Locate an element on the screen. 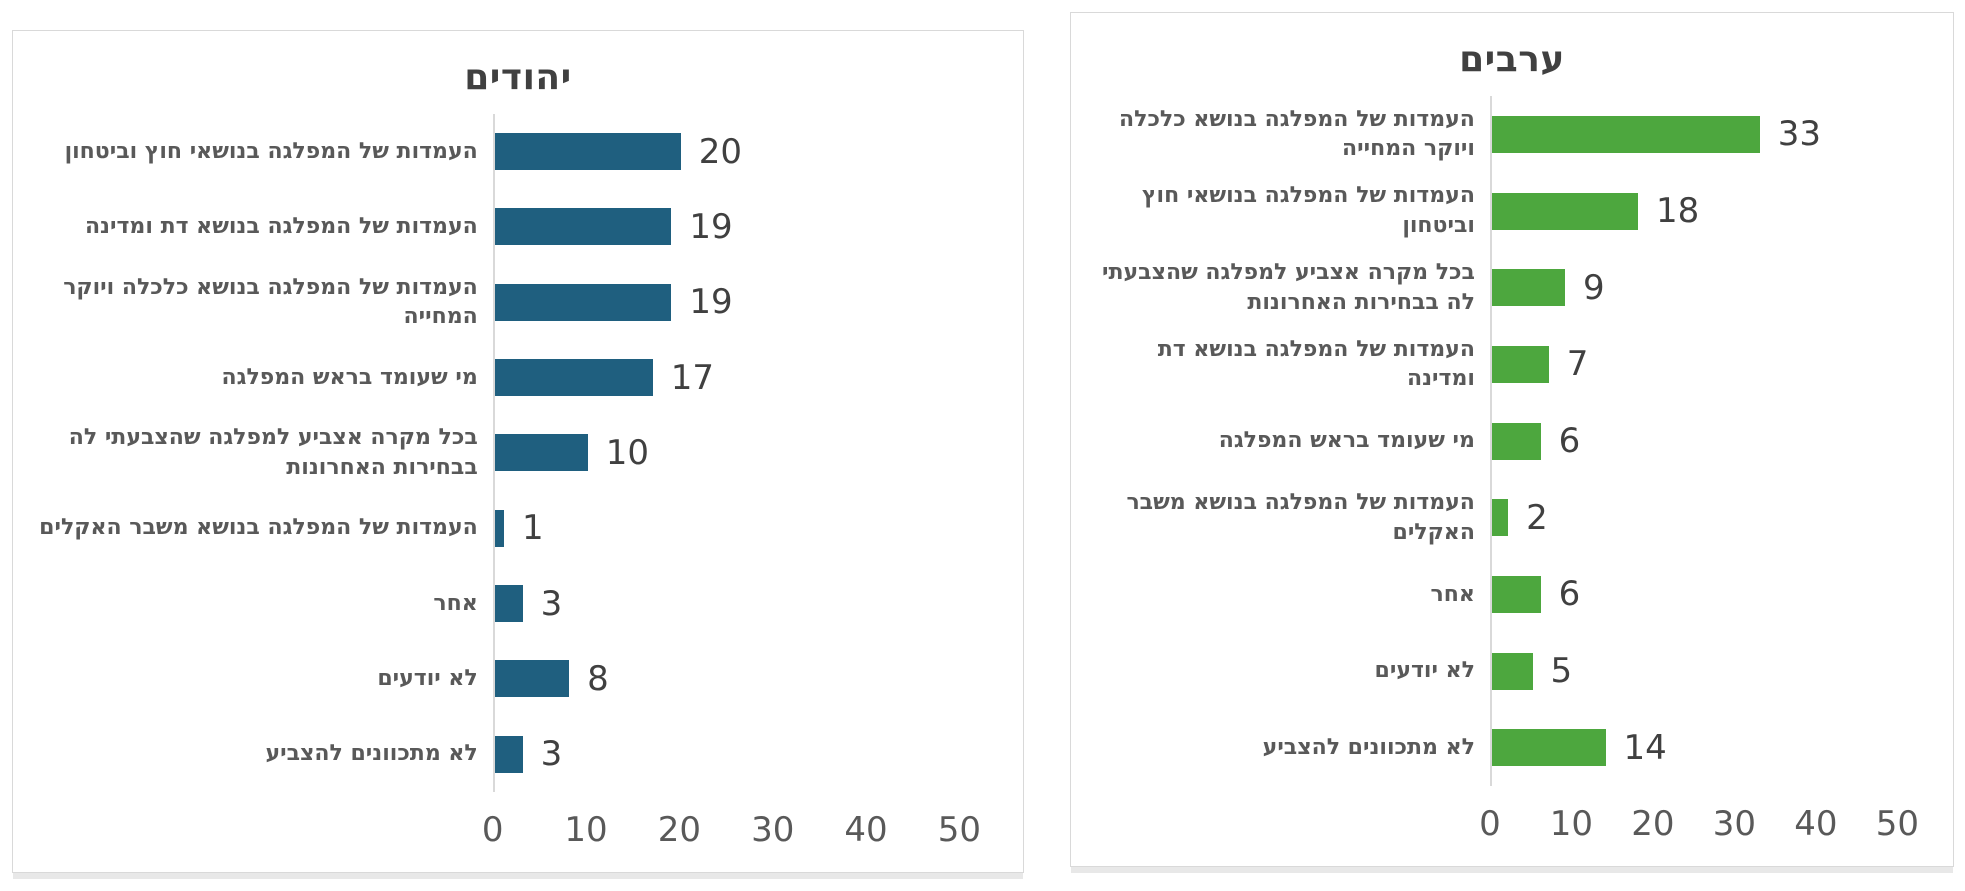  value-label: 5 is located at coordinates (1561, 671).